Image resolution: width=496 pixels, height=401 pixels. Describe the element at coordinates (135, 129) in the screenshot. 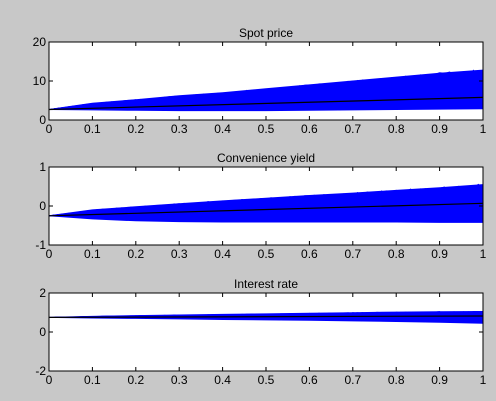

I see `spot-price-x-tick-label: 0.2` at that location.